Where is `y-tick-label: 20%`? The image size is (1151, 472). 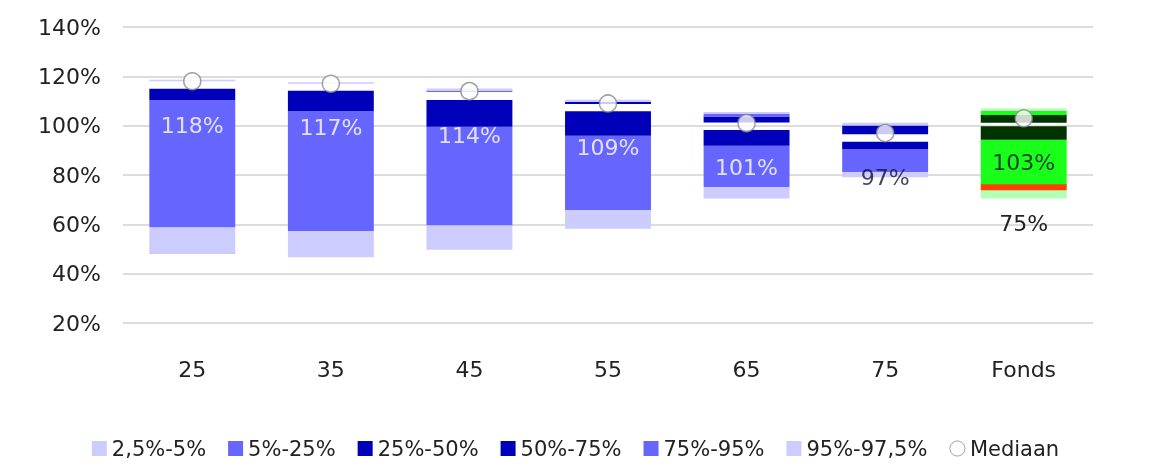
y-tick-label: 20% is located at coordinates (76, 323).